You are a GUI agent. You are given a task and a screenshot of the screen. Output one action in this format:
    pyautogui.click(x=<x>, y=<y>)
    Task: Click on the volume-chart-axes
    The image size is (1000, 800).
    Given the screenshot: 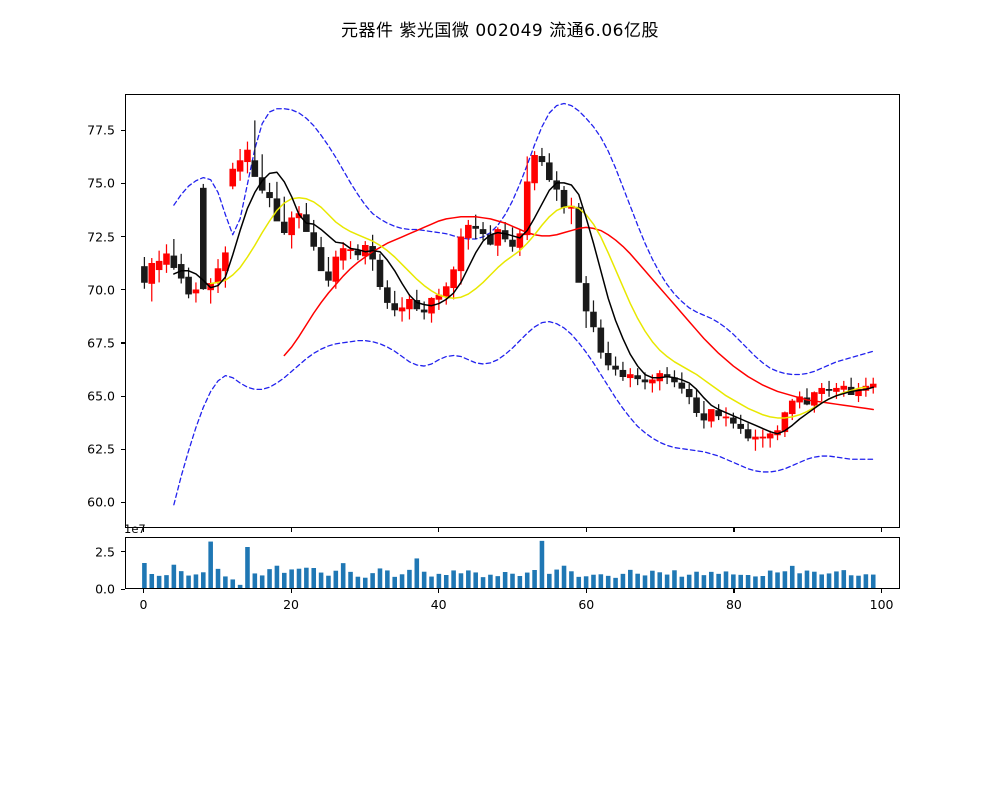 What is the action you would take?
    pyautogui.click(x=512, y=563)
    